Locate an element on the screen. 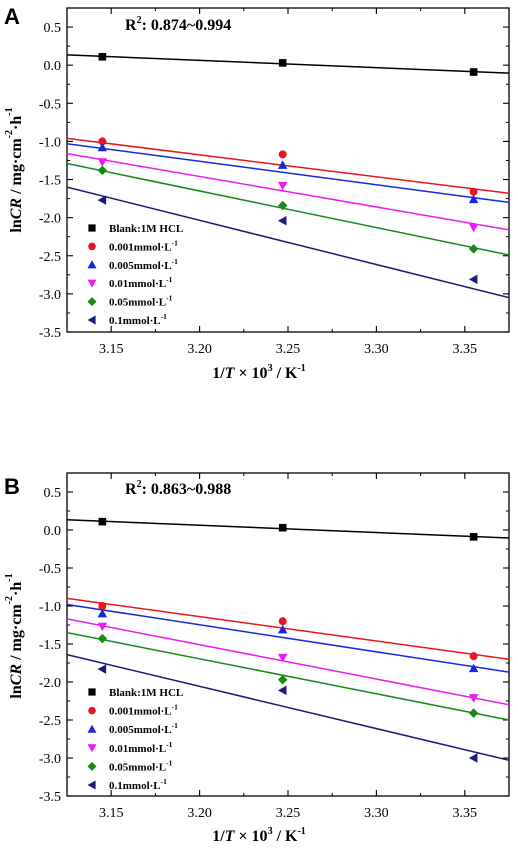 Image resolution: width=518 pixels, height=850 pixels. x-tick-label: 3.35 is located at coordinates (465, 813).